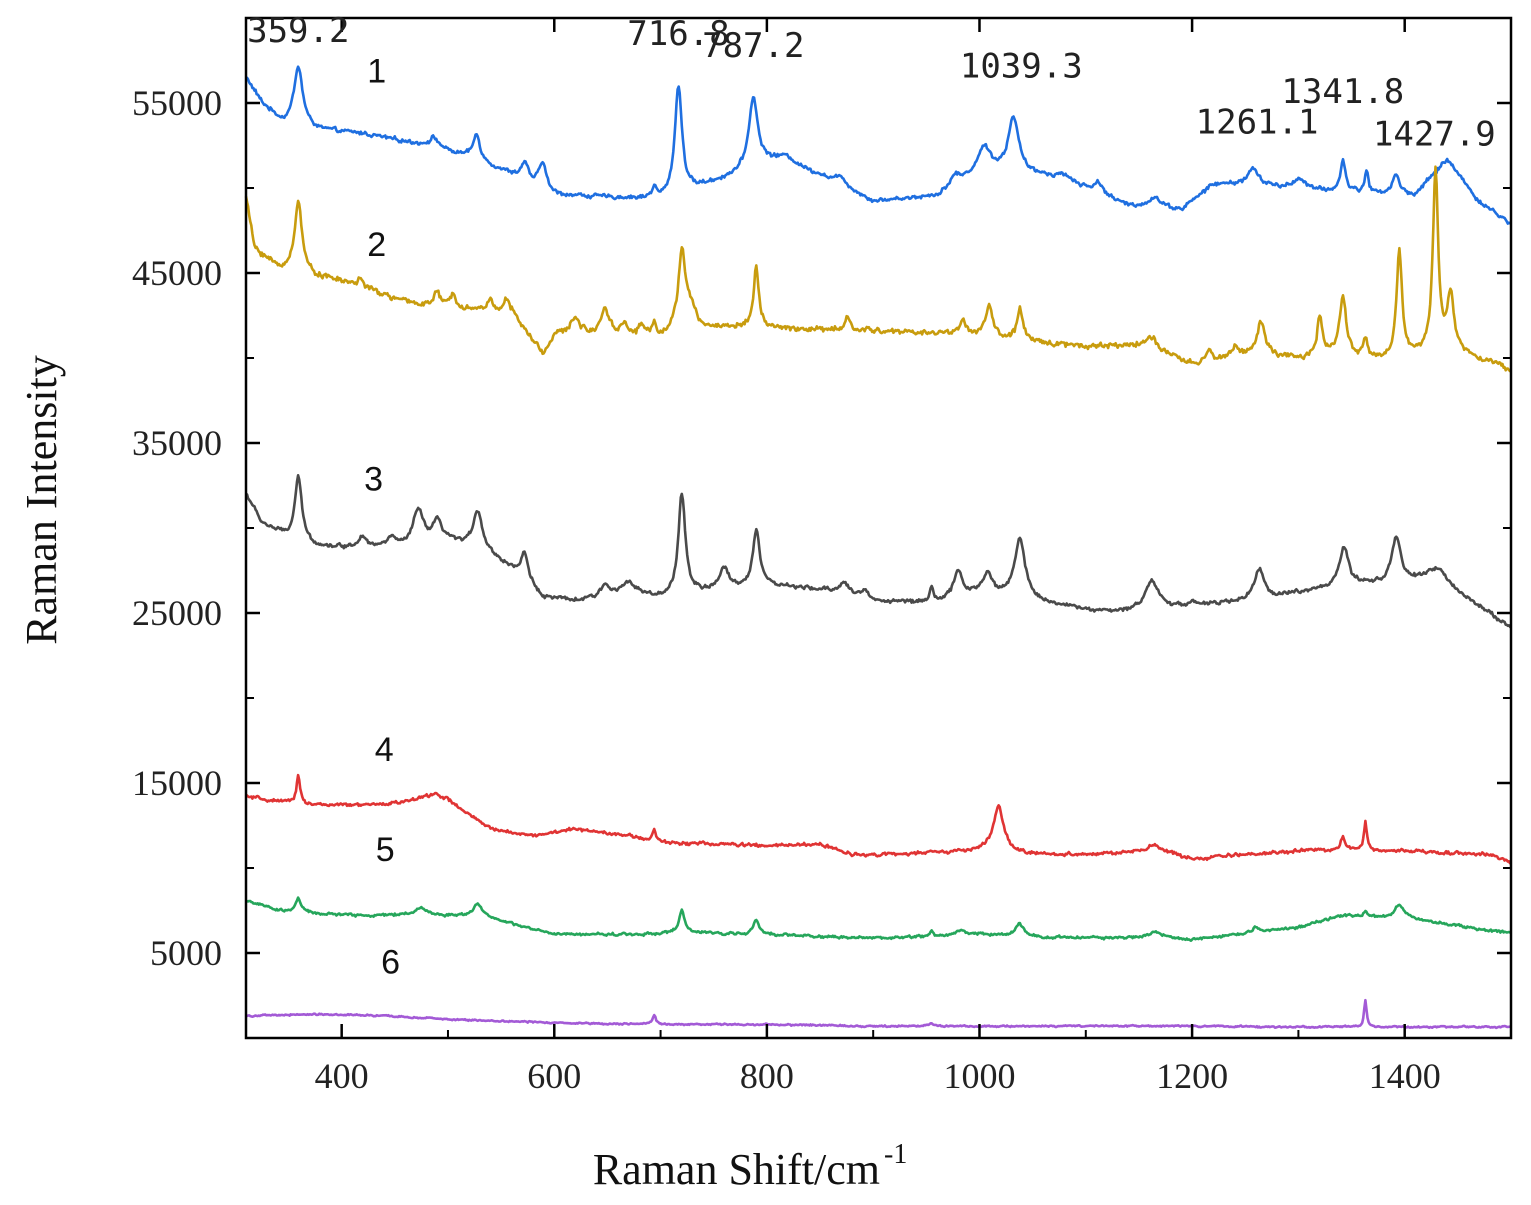  What do you see at coordinates (385, 850) in the screenshot?
I see `series-label-5: 5` at bounding box center [385, 850].